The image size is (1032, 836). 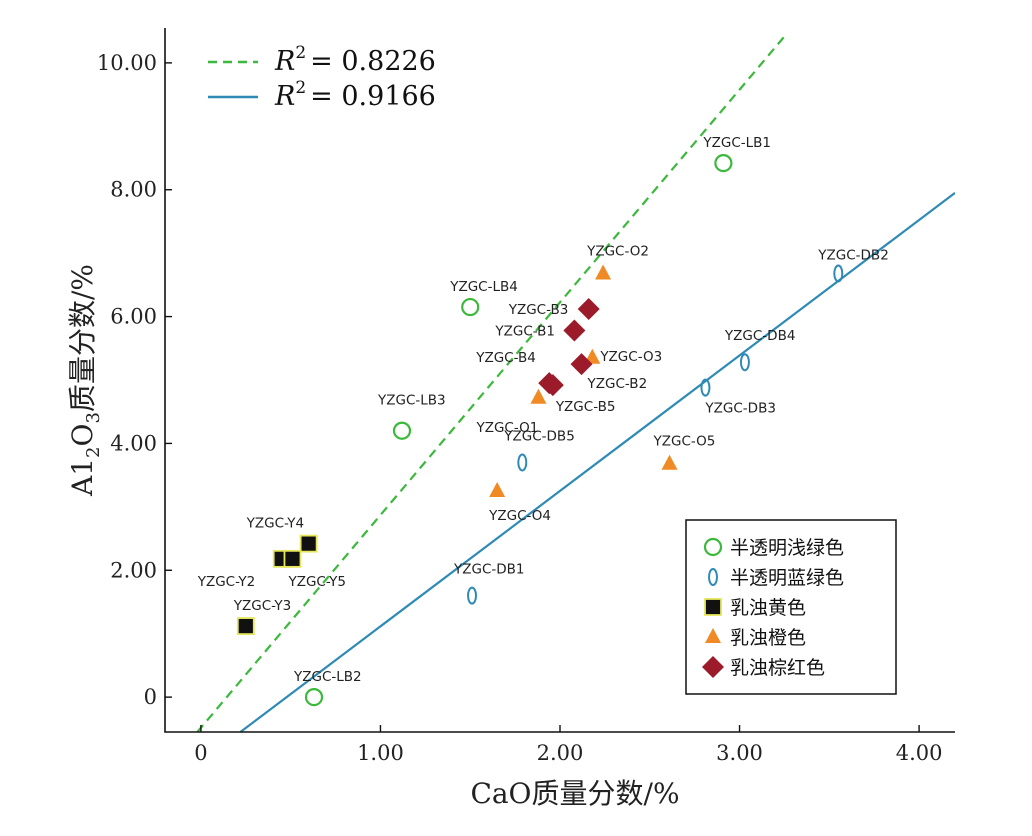 What do you see at coordinates (133, 443) in the screenshot?
I see `y-tick-label: 4.00` at bounding box center [133, 443].